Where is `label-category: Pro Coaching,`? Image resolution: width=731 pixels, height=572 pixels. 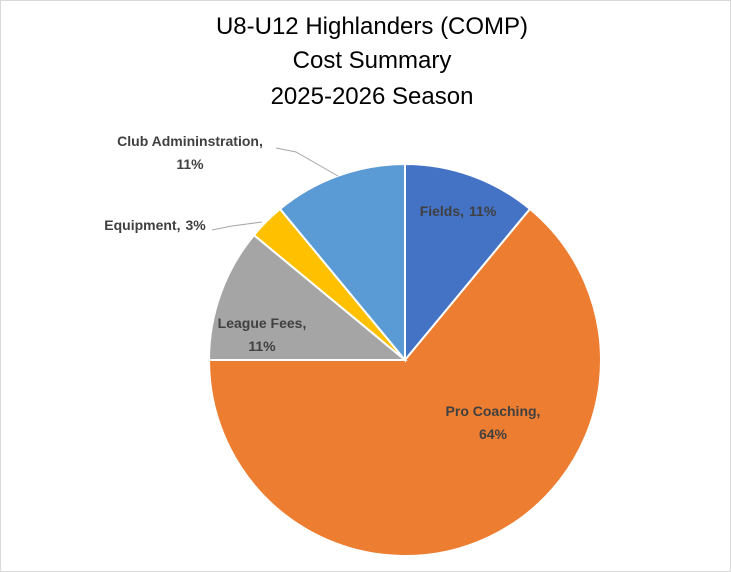
label-category: Pro Coaching, is located at coordinates (493, 411).